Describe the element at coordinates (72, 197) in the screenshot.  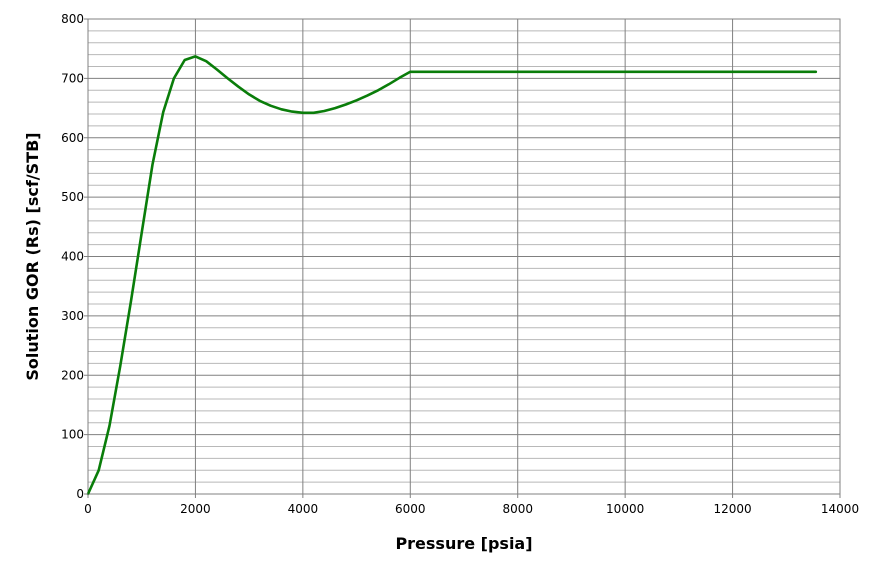
I see `y-tick-label: 500` at that location.